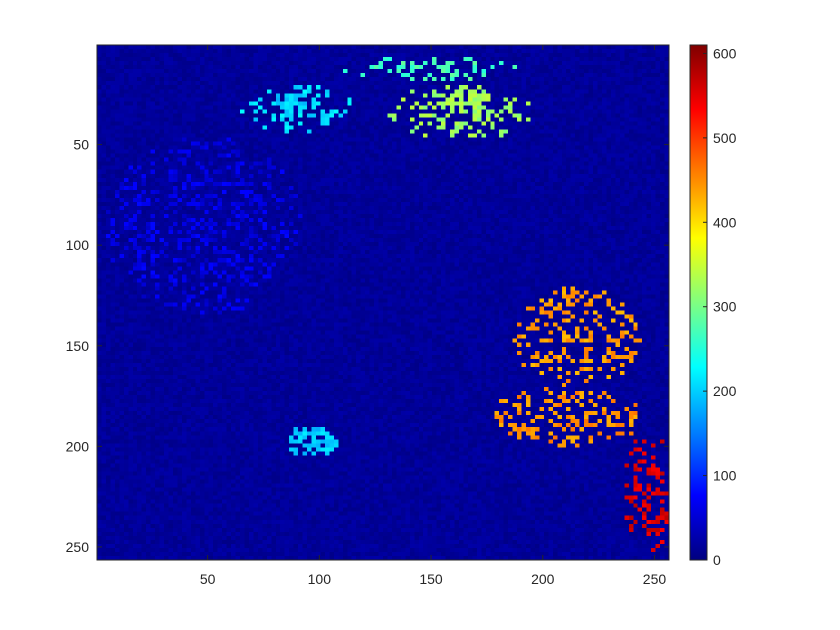 The image size is (840, 630). Describe the element at coordinates (698, 302) in the screenshot. I see `colorbar-gradient` at that location.